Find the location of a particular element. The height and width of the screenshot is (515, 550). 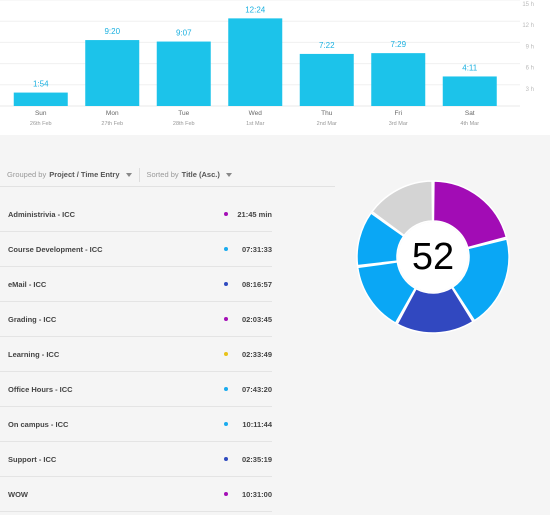

bar-value-label: 9:20 is located at coordinates (112, 31).